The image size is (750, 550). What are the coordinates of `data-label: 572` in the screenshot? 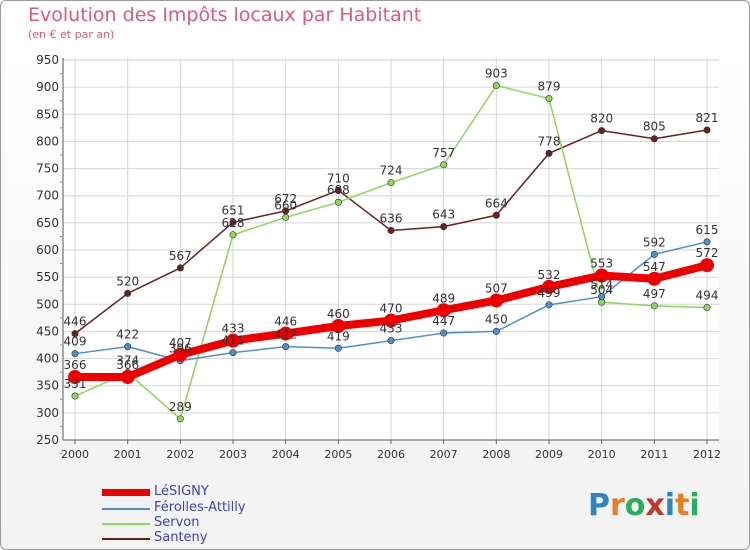 It's located at (707, 253).